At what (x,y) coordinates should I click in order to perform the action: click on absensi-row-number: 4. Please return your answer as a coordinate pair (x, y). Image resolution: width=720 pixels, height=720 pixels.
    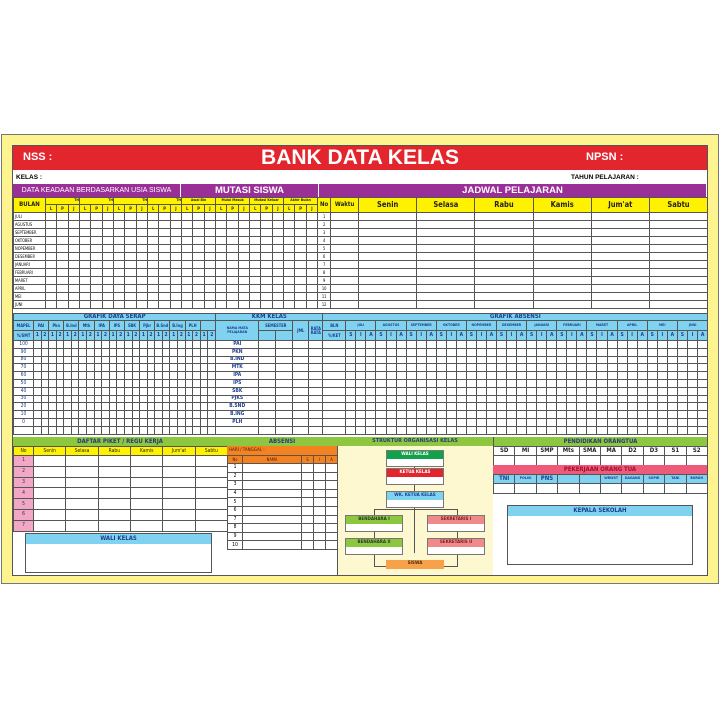
    Looking at the image, I should click on (235, 493).